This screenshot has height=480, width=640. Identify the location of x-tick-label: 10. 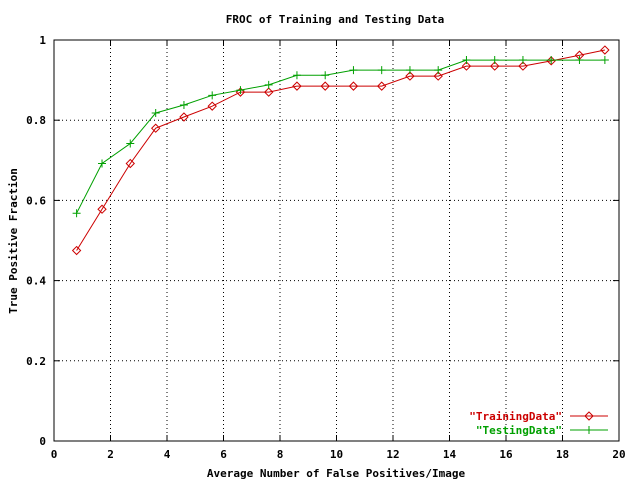
(336, 454).